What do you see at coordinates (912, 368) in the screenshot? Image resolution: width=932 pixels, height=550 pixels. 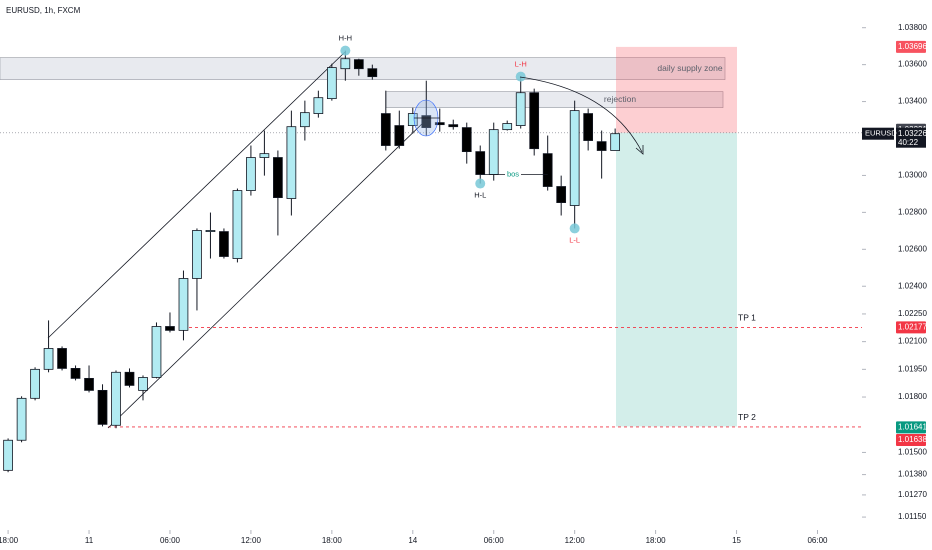 I see `y-tick-label: 1.01950` at bounding box center [912, 368].